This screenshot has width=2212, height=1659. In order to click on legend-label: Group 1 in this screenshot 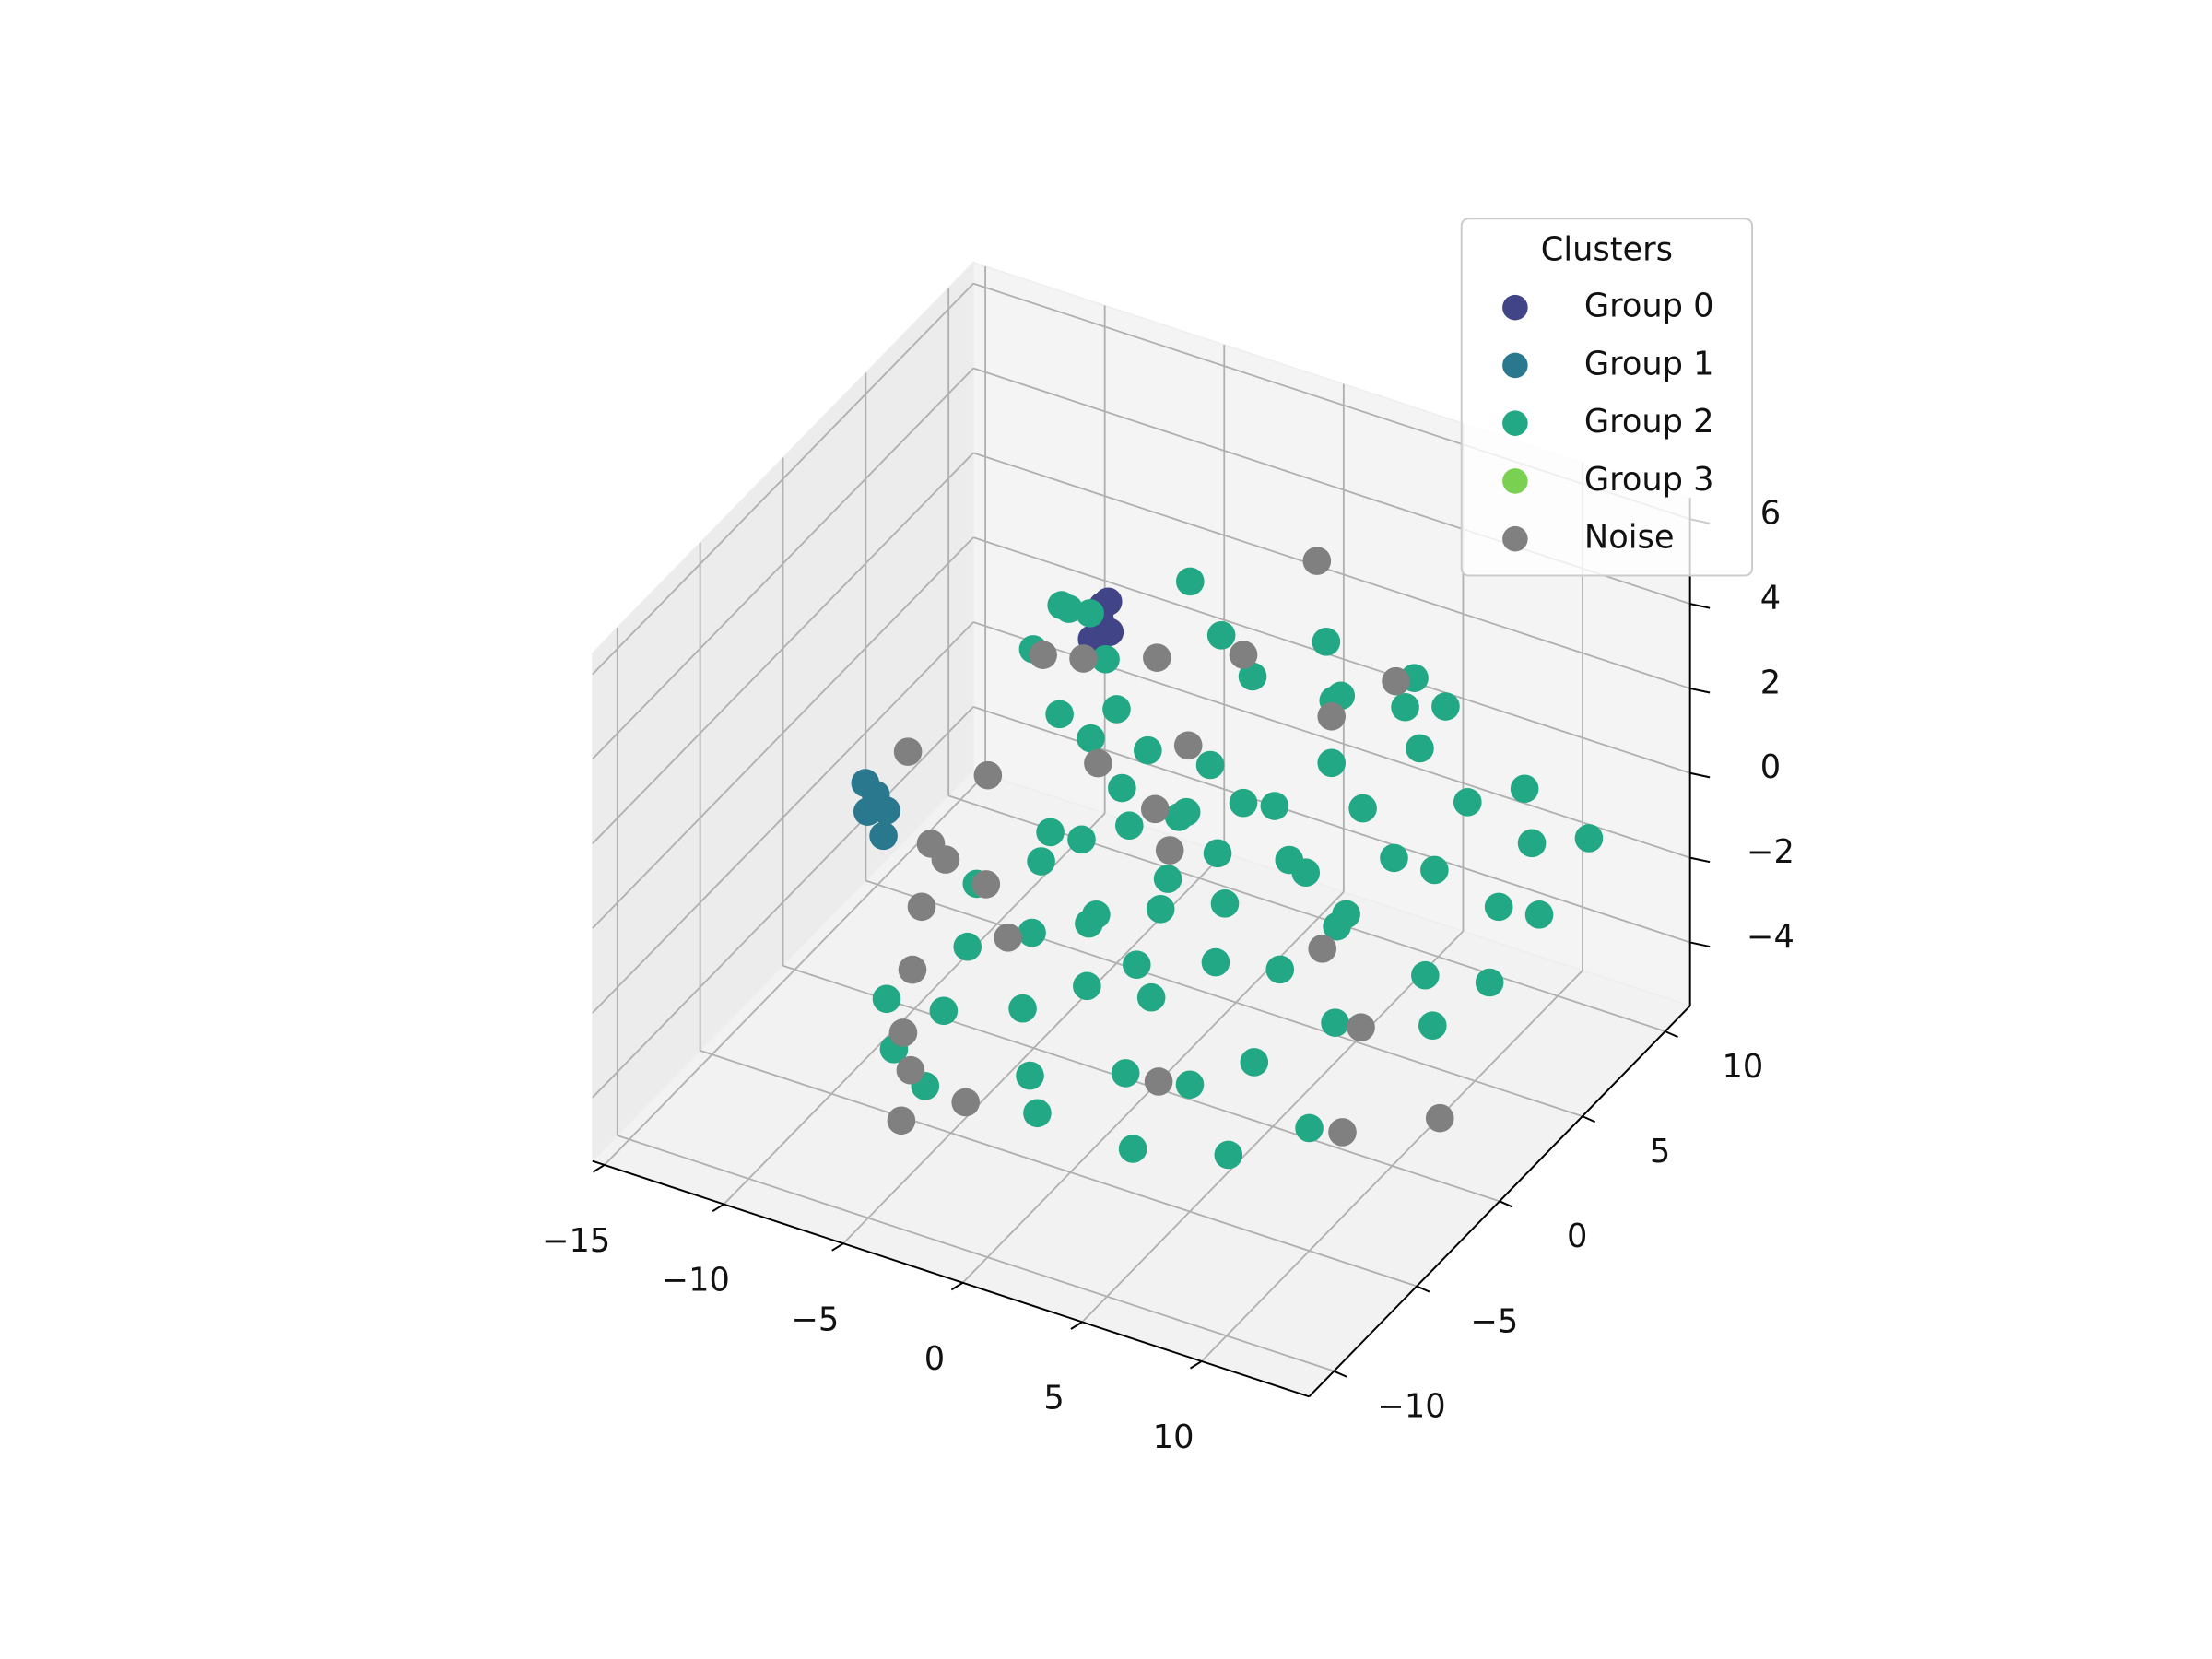, I will do `click(1649, 363)`.